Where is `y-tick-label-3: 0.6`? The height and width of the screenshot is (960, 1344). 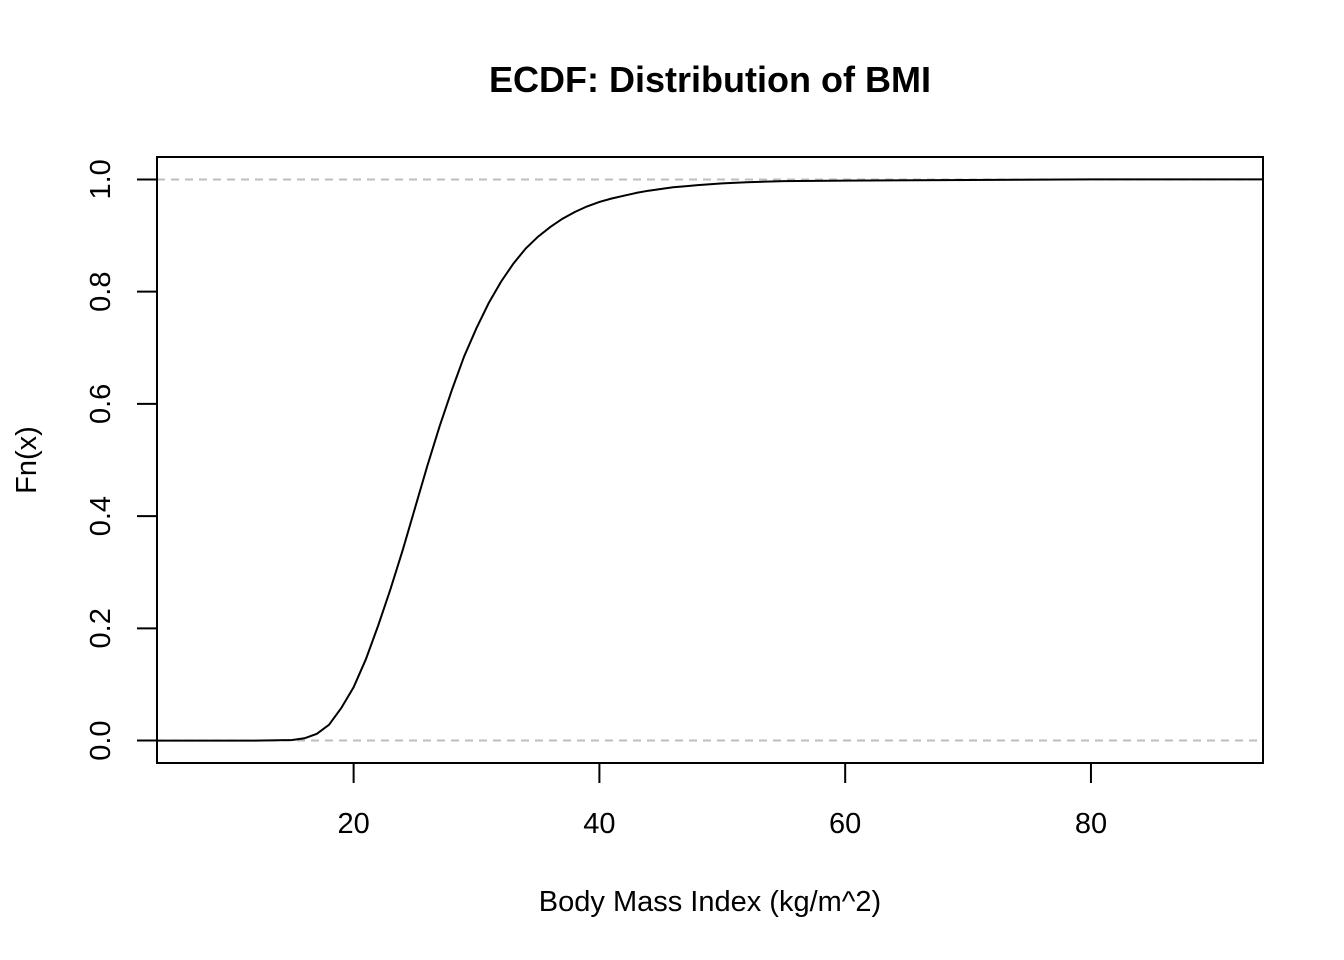 y-tick-label-3: 0.6 is located at coordinates (101, 404).